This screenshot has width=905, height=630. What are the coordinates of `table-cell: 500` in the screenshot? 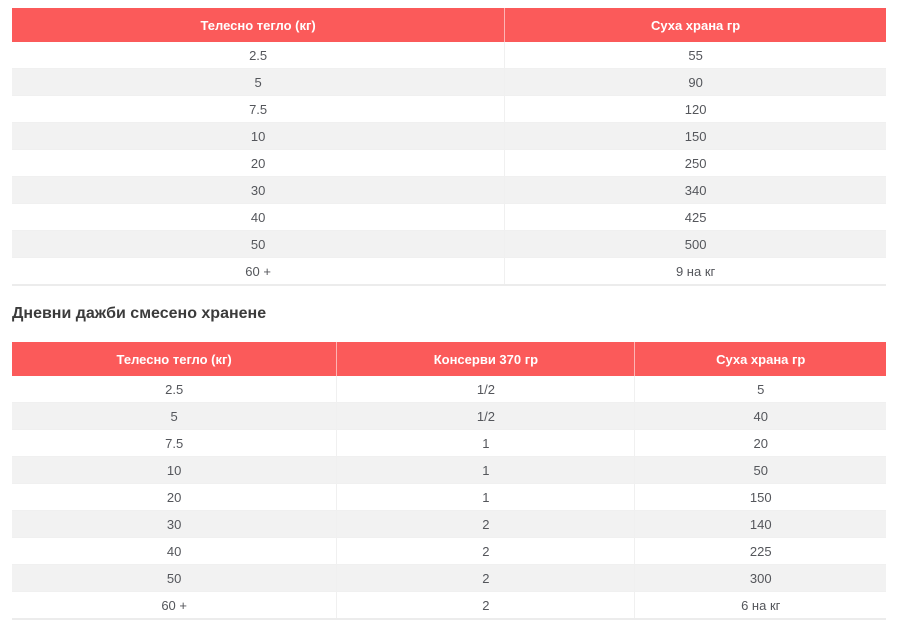 It's located at (695, 244).